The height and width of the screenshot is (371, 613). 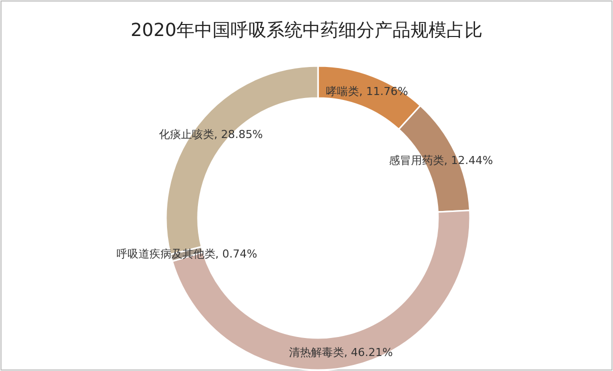 What do you see at coordinates (186, 135) in the screenshot?
I see `slice-label: 化痰止咳类` at bounding box center [186, 135].